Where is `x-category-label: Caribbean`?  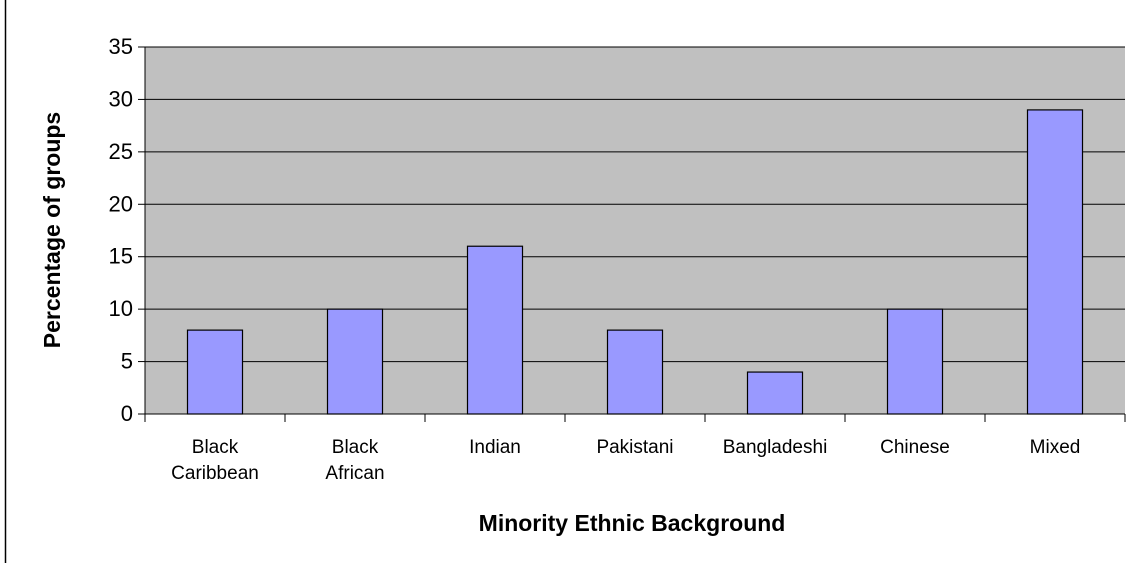 x-category-label: Caribbean is located at coordinates (215, 473).